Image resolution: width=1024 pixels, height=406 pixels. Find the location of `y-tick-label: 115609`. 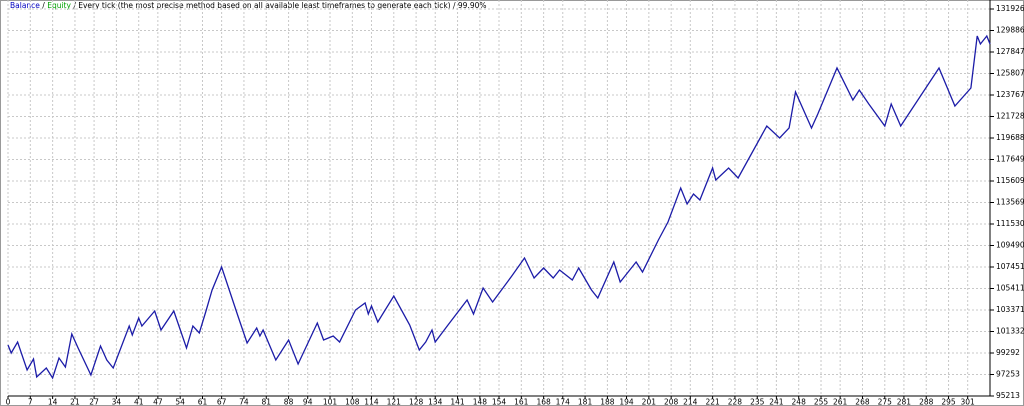

y-tick-label: 115609 is located at coordinates (1010, 180).